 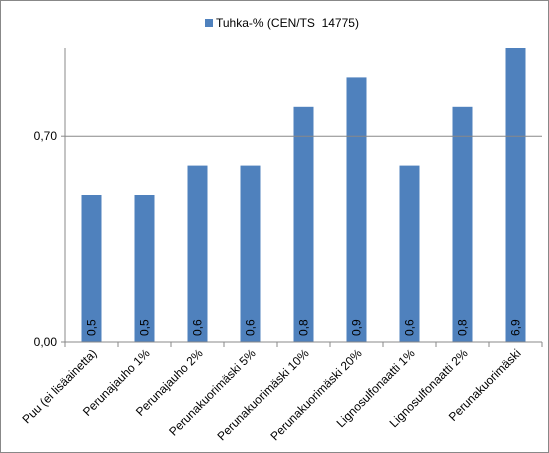 I want to click on value-label: 0,9, so click(x=357, y=327).